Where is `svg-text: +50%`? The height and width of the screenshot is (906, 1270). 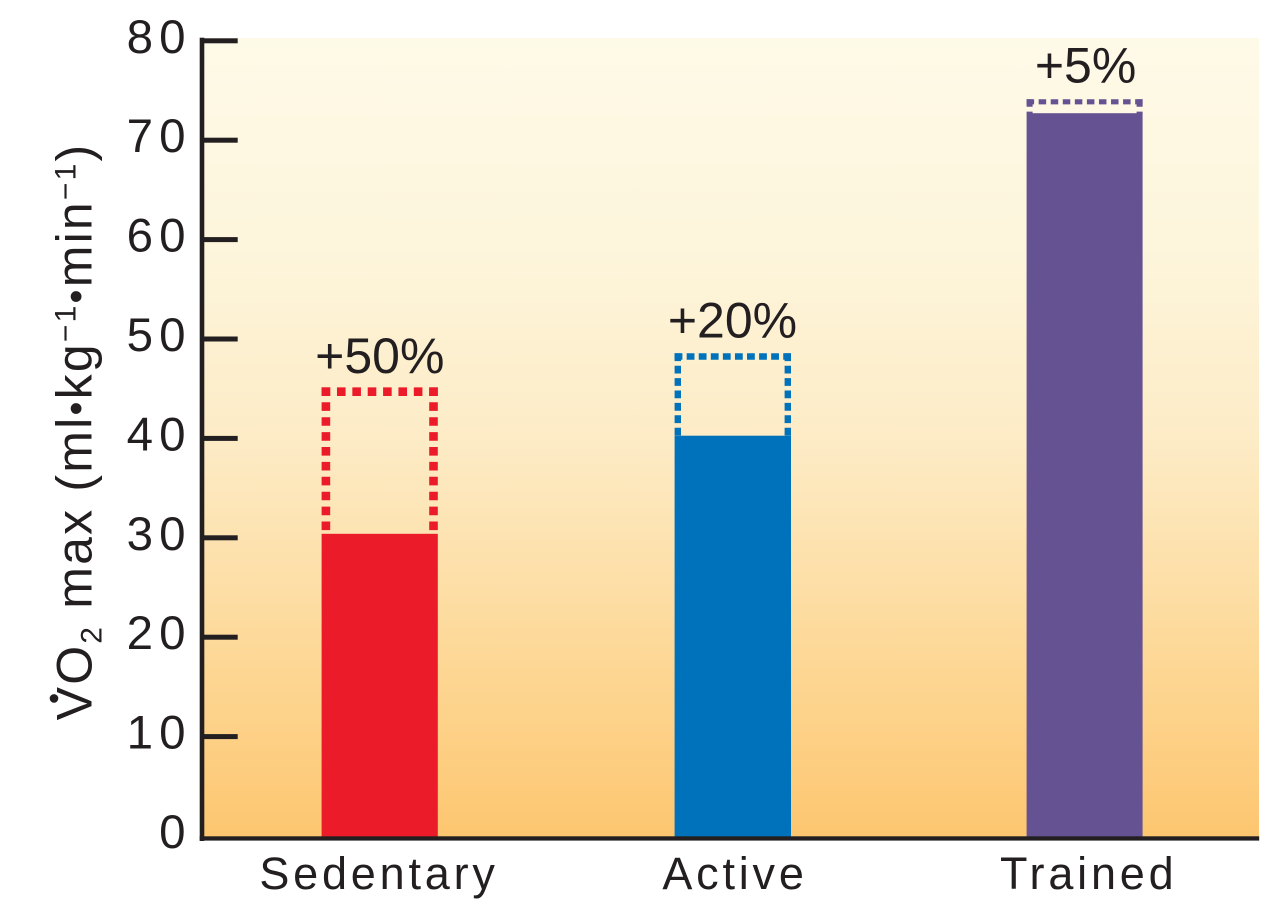
svg-text: +50% is located at coordinates (379, 356).